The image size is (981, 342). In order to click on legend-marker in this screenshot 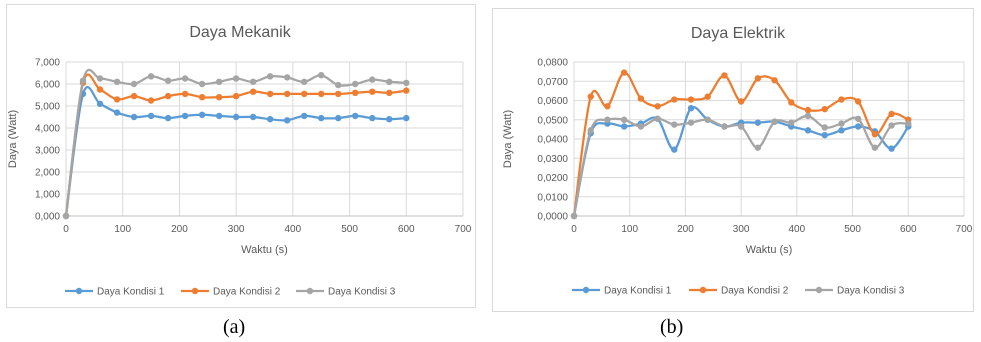, I will do `click(195, 291)`.